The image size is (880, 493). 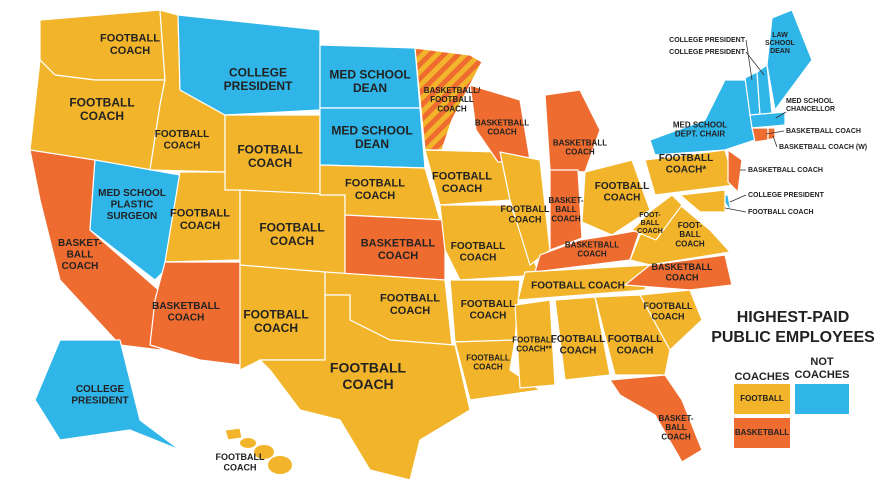 What do you see at coordinates (578, 286) in the screenshot?
I see `state-label: FOOTBALL COACH` at bounding box center [578, 286].